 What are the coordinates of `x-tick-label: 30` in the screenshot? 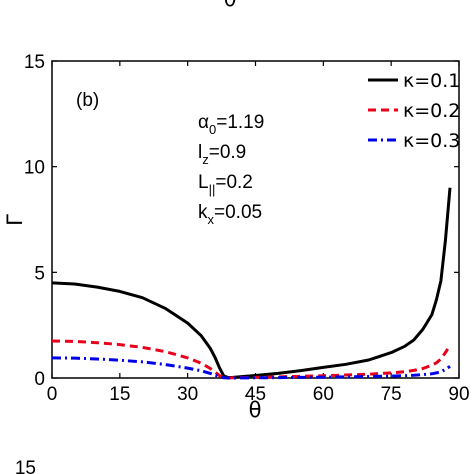 It's located at (187, 394).